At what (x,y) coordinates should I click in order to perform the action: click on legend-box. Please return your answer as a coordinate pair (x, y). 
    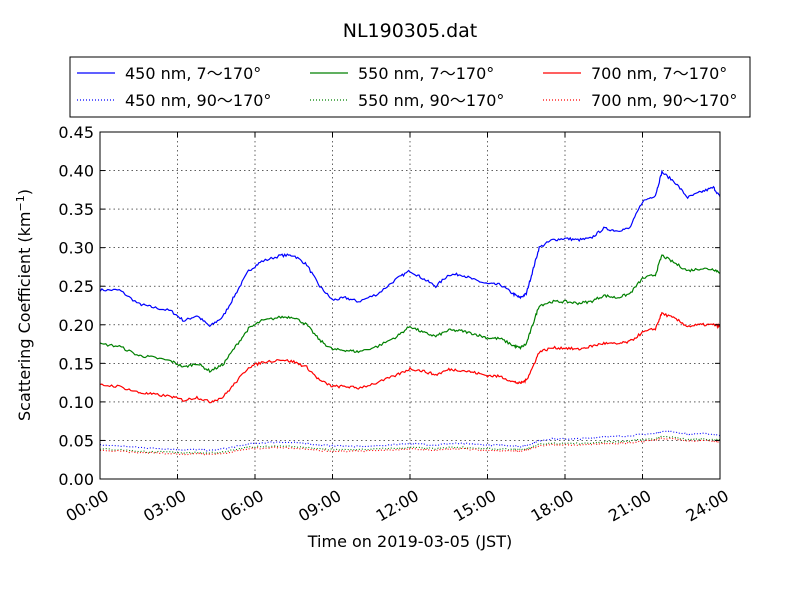
    Looking at the image, I should click on (410, 87).